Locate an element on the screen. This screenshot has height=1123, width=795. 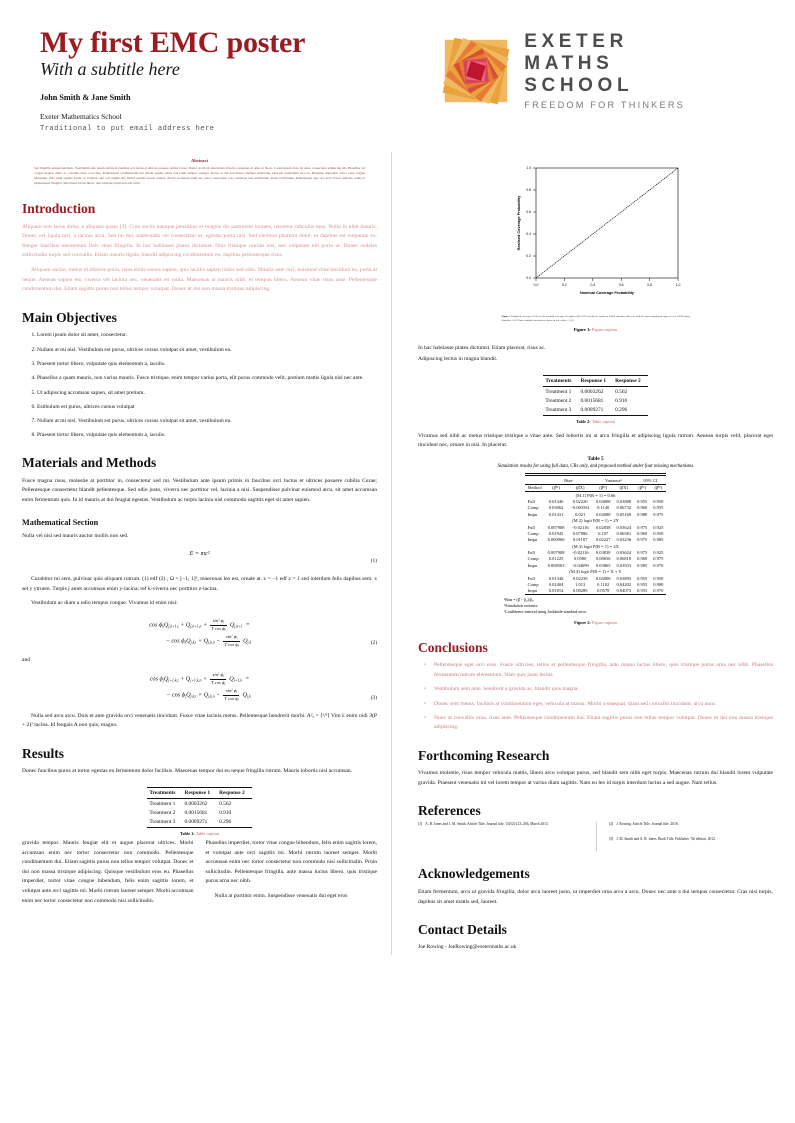
cell: 0.03933 is located at coordinates (624, 565).